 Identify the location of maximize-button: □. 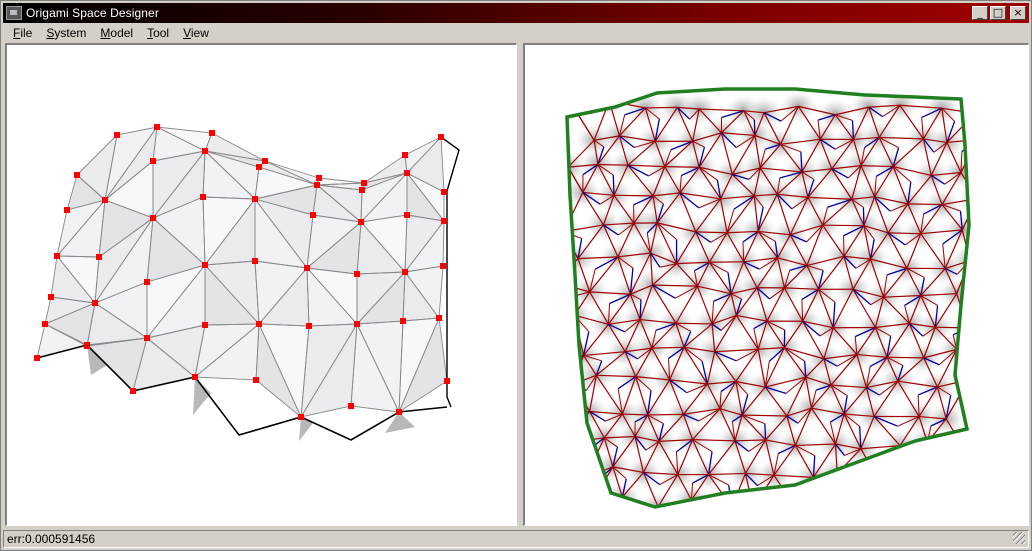
(998, 13).